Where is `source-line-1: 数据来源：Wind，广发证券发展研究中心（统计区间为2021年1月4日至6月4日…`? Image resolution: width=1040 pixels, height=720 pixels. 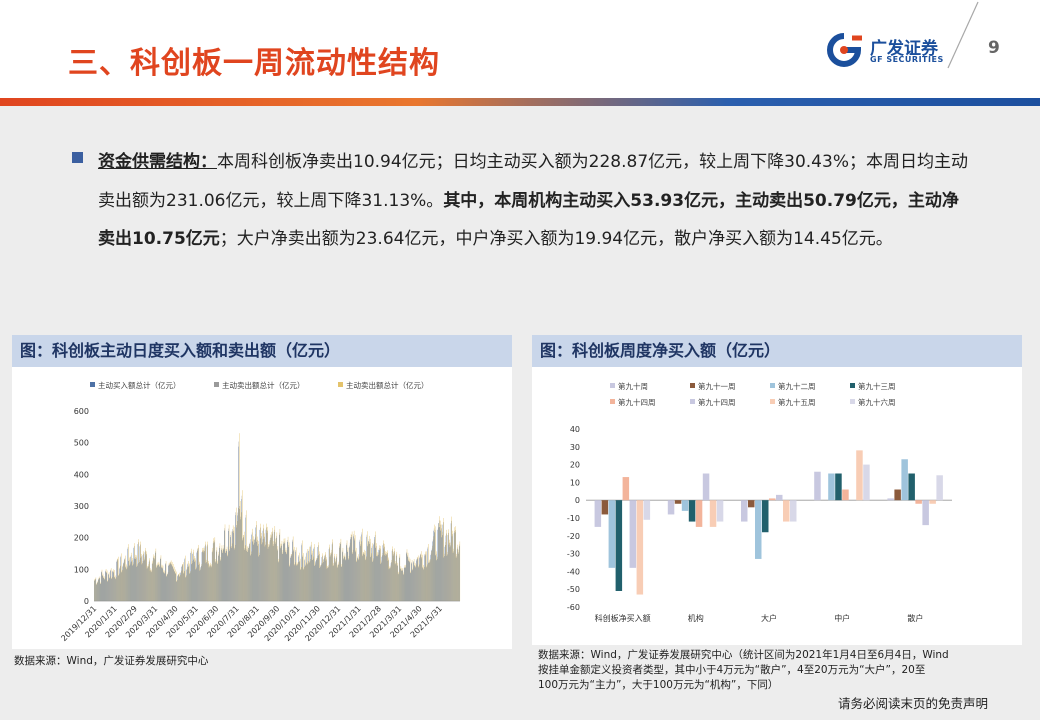 source-line-1: 数据来源：Wind，广发证券发展研究中心（统计区间为2021年1月4日至6月4日… is located at coordinates (743, 655).